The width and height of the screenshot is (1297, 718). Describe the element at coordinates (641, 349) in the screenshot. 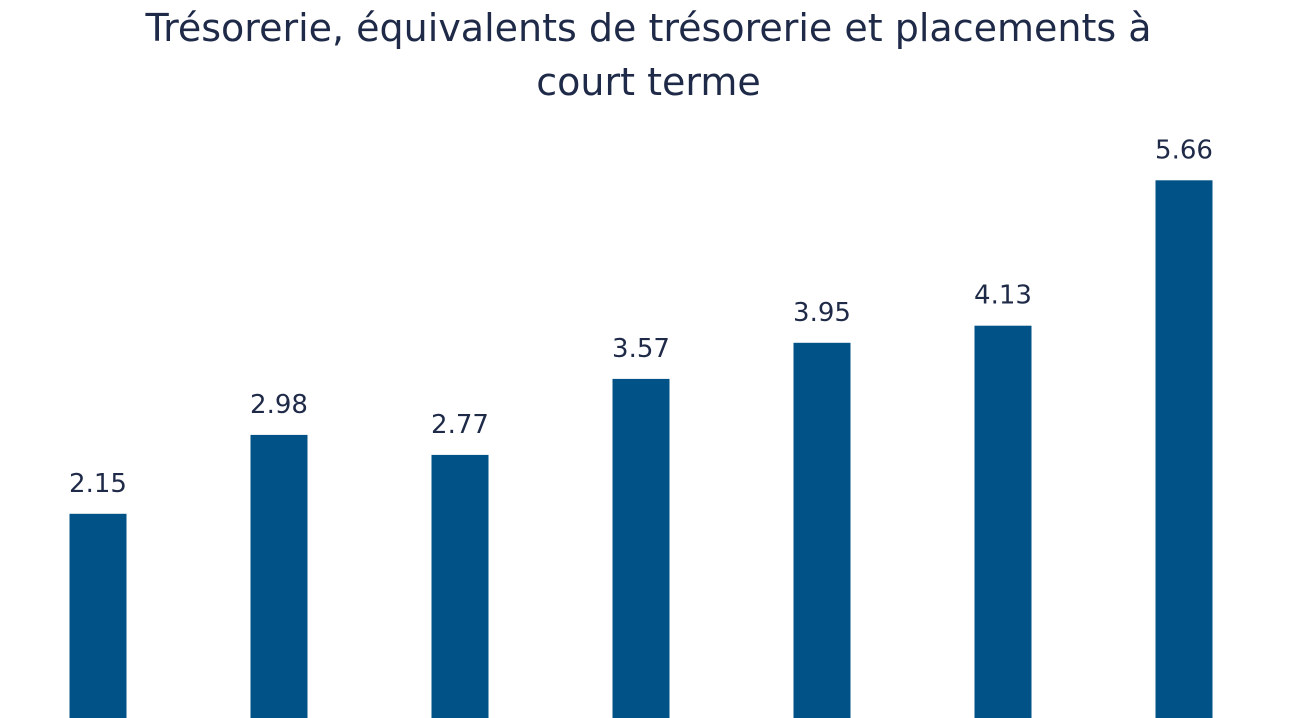

I see `data-label-4: 3.57` at that location.